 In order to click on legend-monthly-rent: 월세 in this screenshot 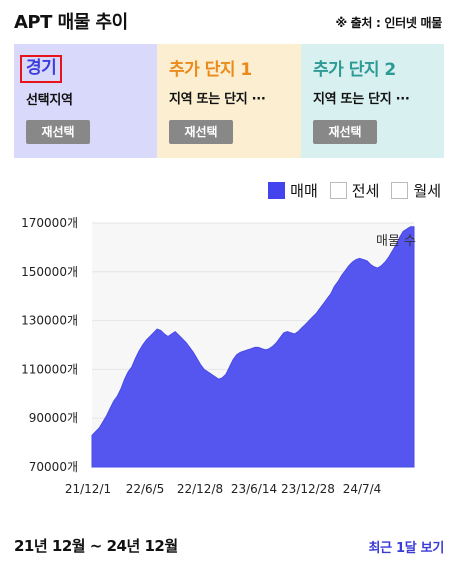, I will do `click(416, 190)`.